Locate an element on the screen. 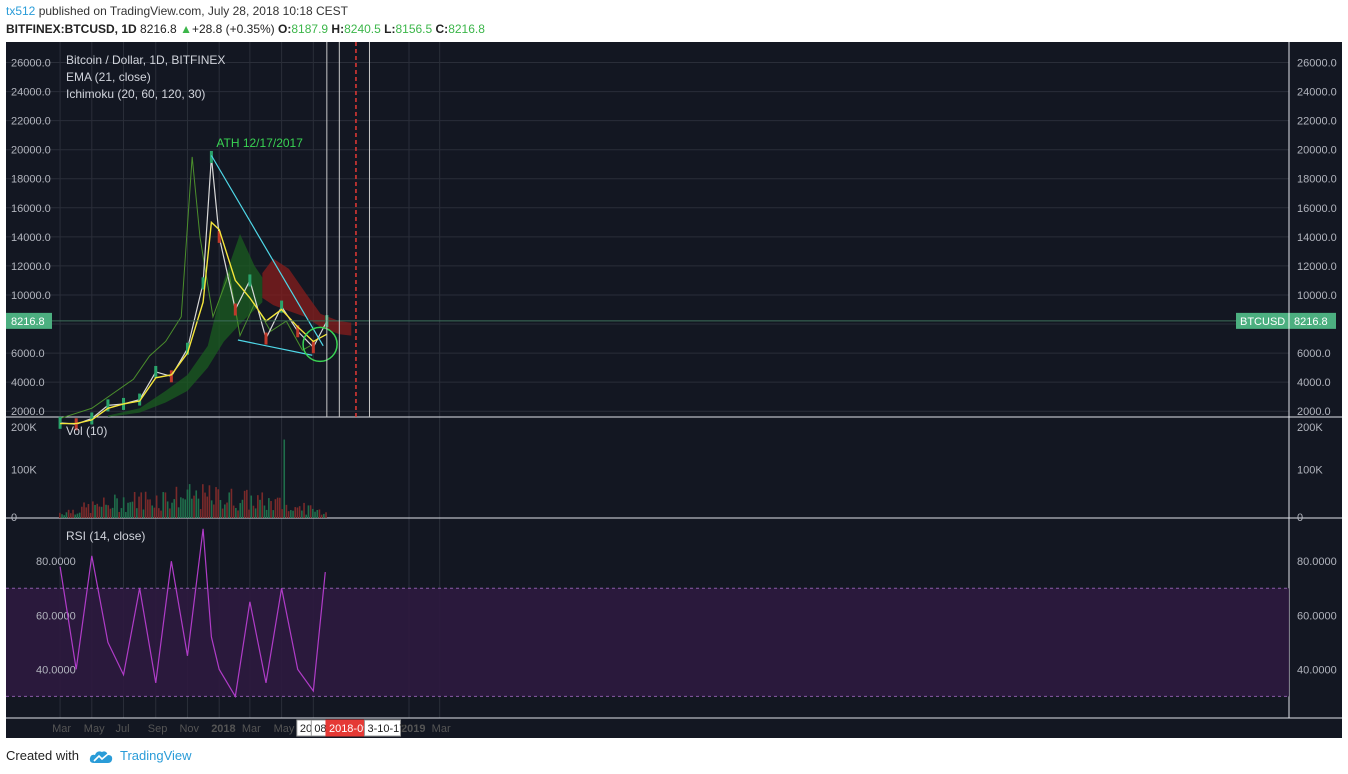 The width and height of the screenshot is (1348, 774). open-label: O: is located at coordinates (285, 29).